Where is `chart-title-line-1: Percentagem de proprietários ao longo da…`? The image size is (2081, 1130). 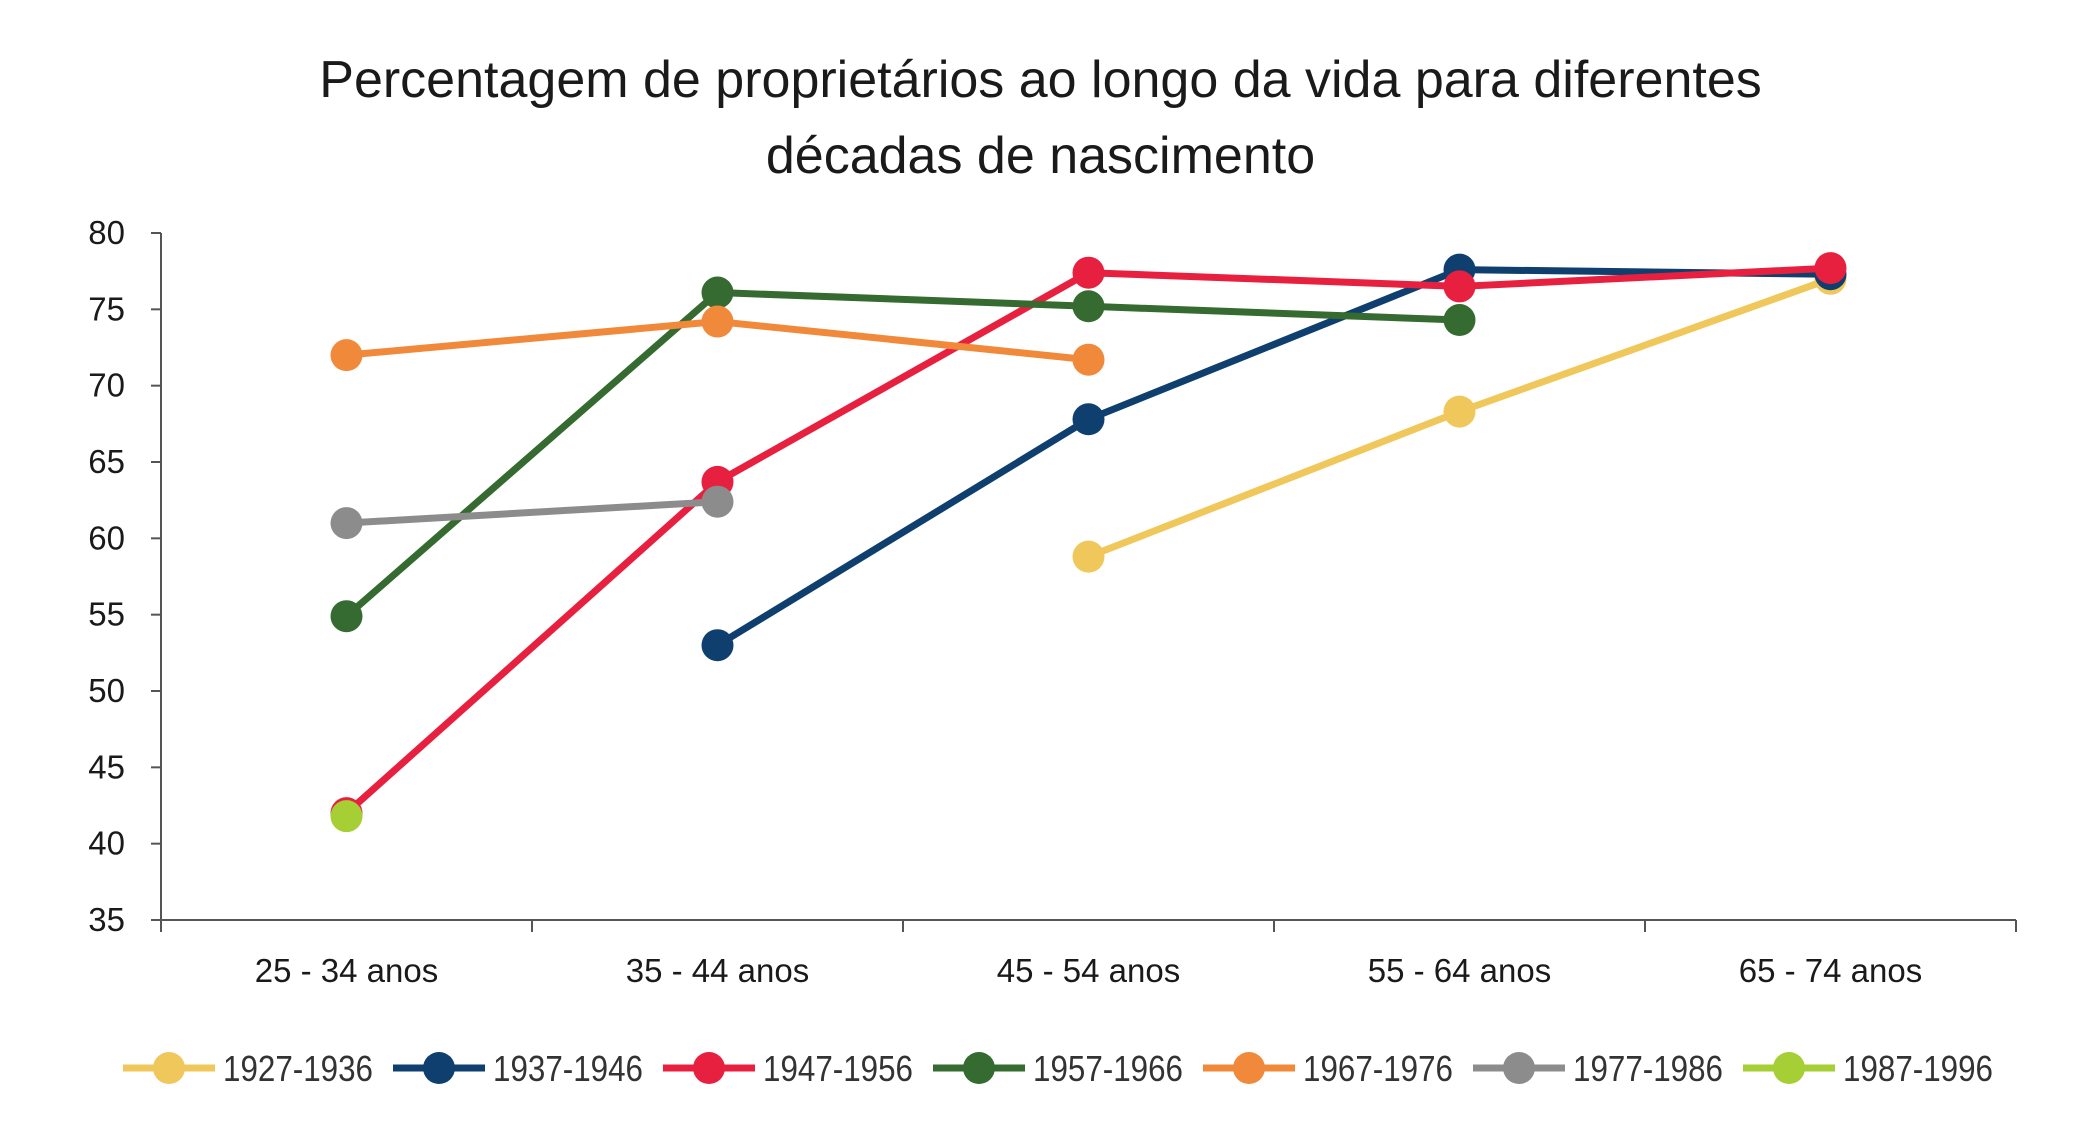 chart-title-line-1: Percentagem de proprietários ao longo da… is located at coordinates (1040, 80).